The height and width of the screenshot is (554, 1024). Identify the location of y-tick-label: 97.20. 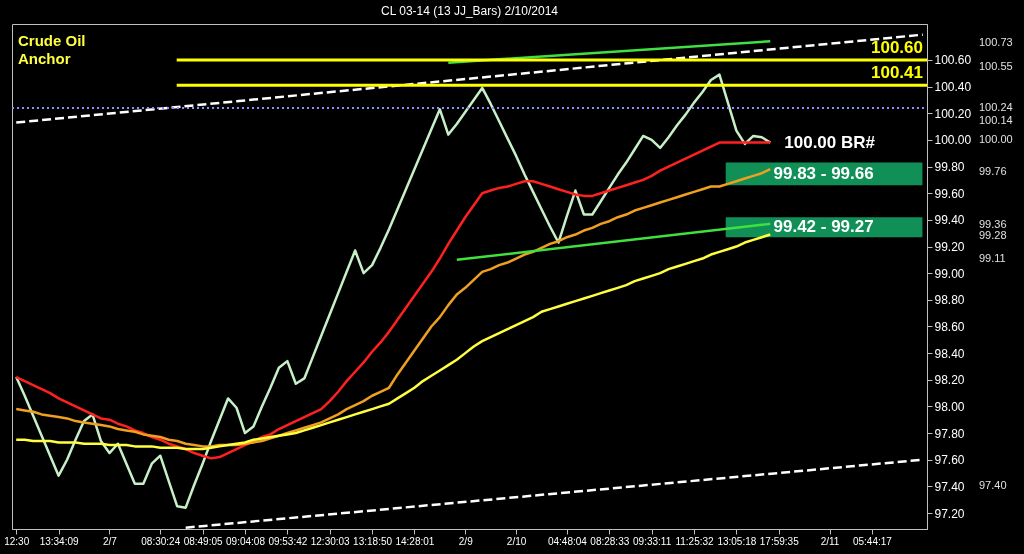
(949, 513).